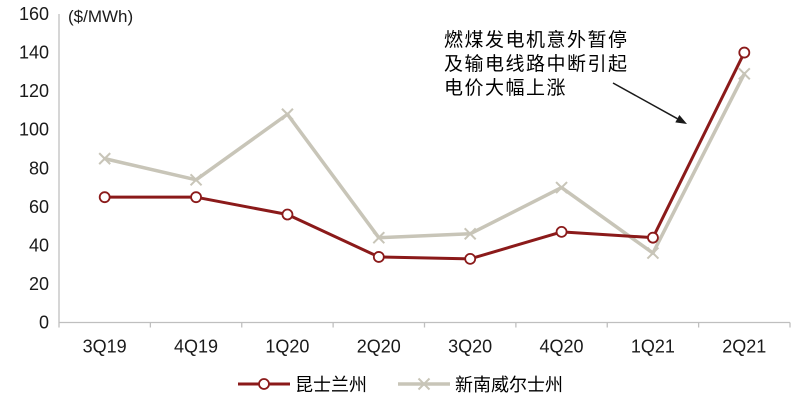  What do you see at coordinates (379, 347) in the screenshot?
I see `x-axis-tick-label: 2Q20` at bounding box center [379, 347].